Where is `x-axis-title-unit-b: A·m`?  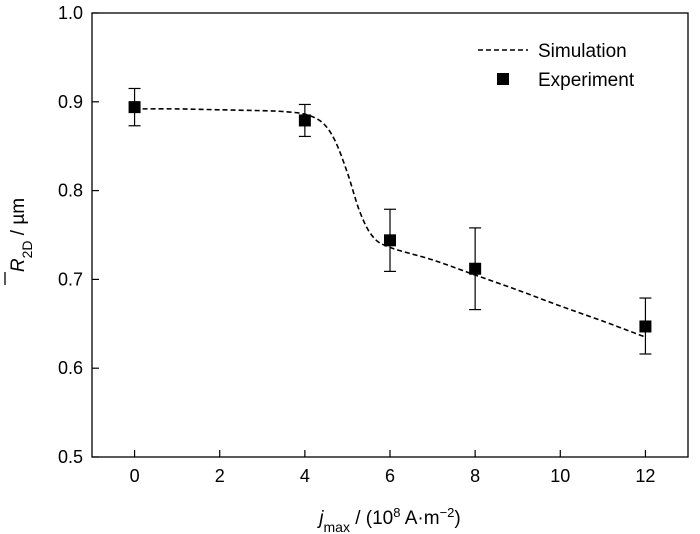 x-axis-title-unit-b: A·m is located at coordinates (420, 518).